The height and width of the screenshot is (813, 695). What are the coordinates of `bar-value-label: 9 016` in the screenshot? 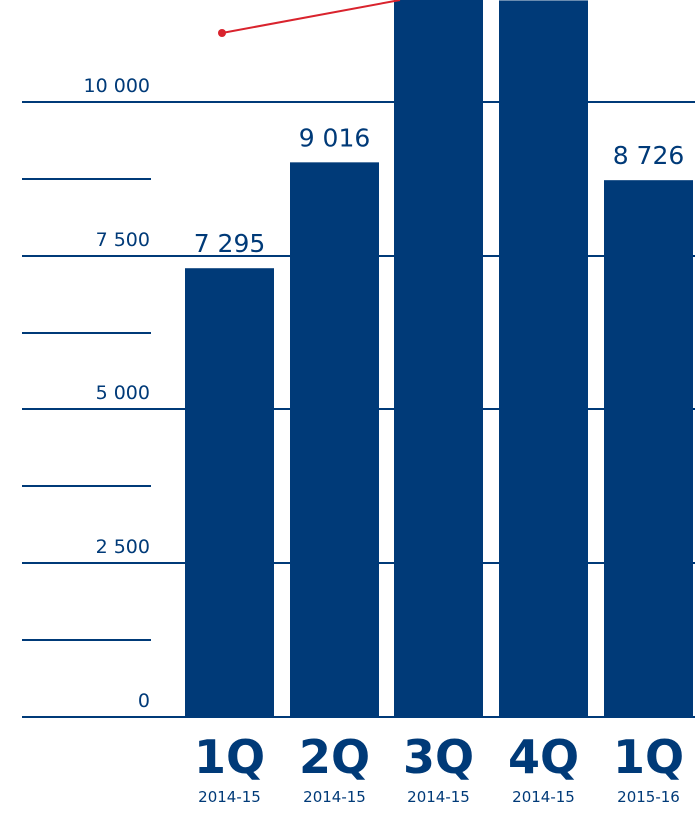 It's located at (335, 137).